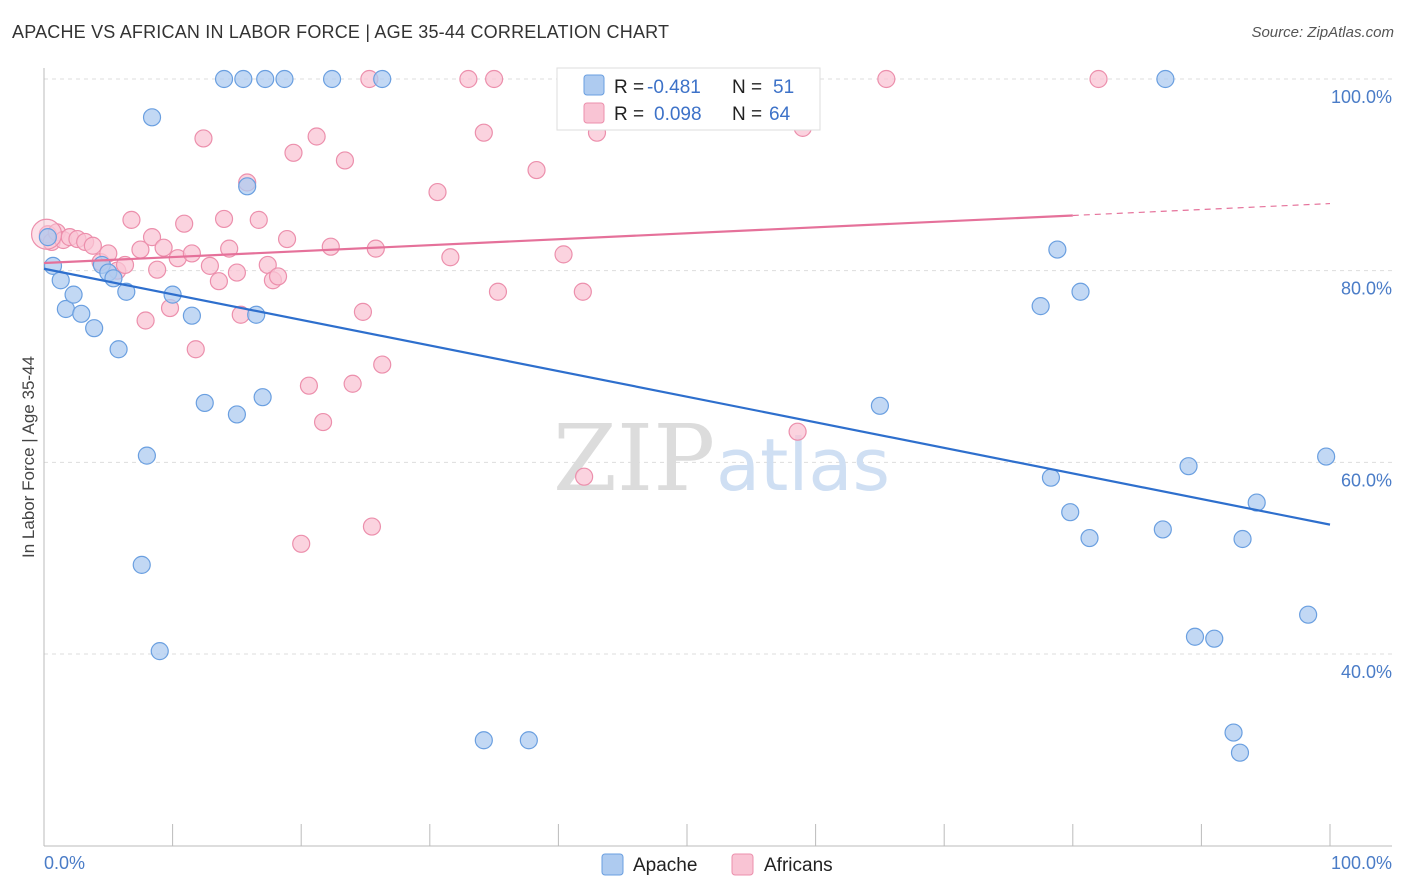 This screenshot has height=892, width=1406. Describe the element at coordinates (665, 865) in the screenshot. I see `bottom-legend-apache: Apache` at that location.